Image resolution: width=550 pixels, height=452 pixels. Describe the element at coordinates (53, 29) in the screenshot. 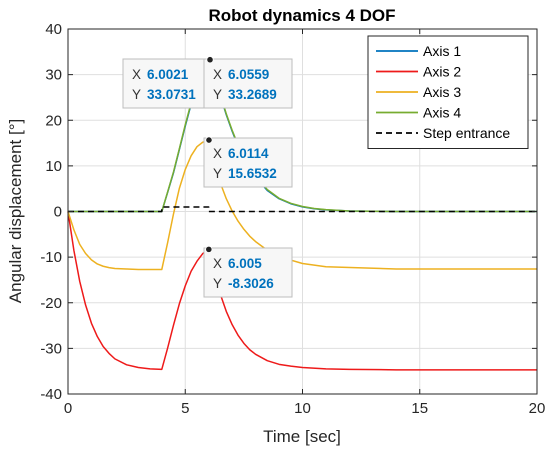

I see `y-tick-label: 40` at that location.